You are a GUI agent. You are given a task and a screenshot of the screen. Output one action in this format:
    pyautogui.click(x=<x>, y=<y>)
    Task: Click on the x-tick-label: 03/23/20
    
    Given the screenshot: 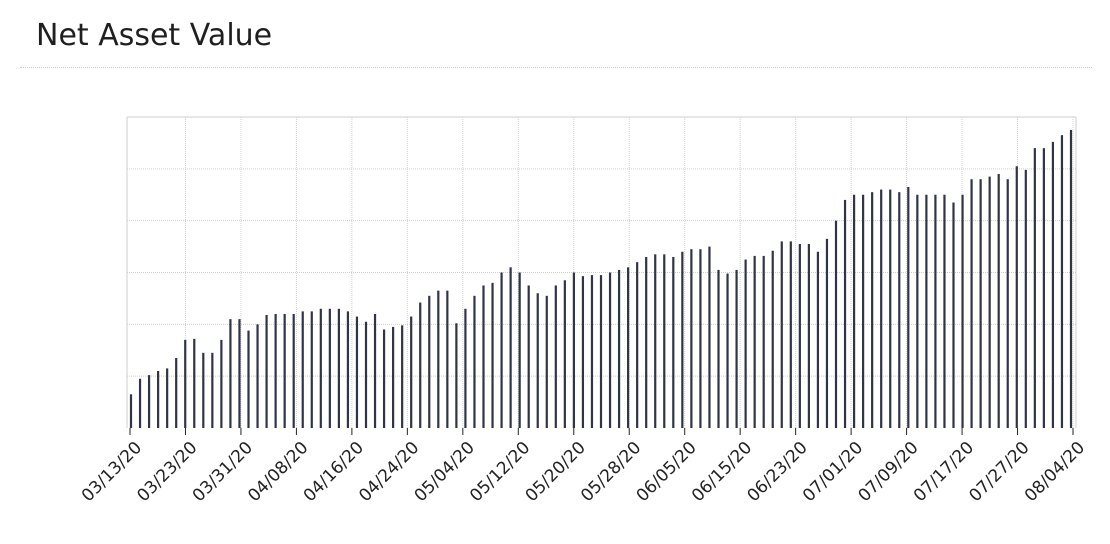 What is the action you would take?
    pyautogui.click(x=167, y=472)
    